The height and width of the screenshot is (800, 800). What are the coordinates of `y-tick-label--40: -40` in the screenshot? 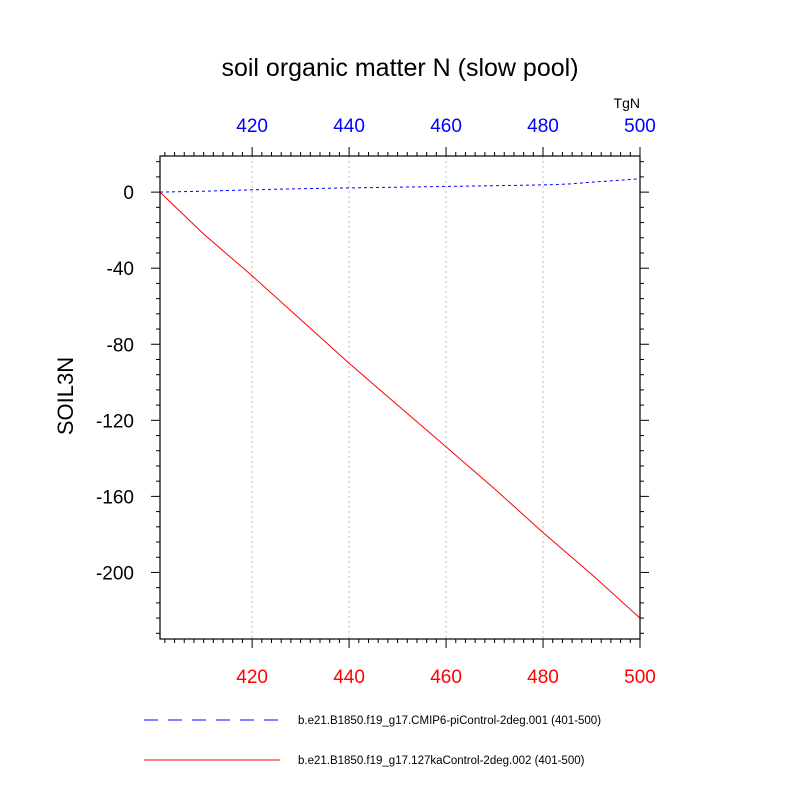 It's located at (120, 269).